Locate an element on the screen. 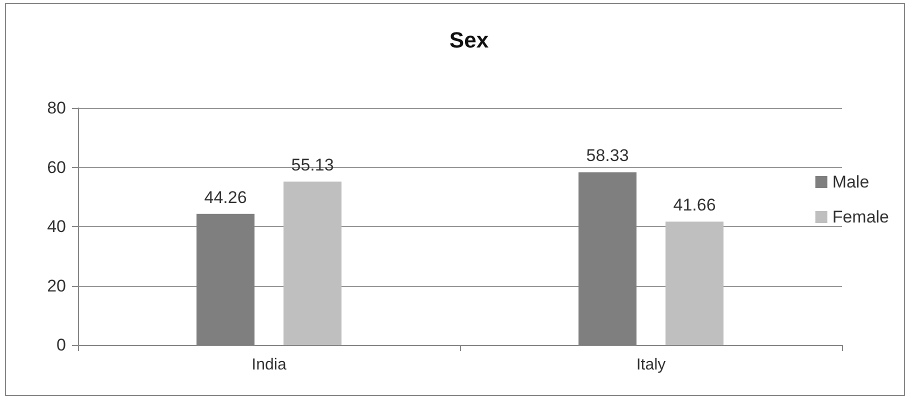  data-label: 44.26 is located at coordinates (225, 197).